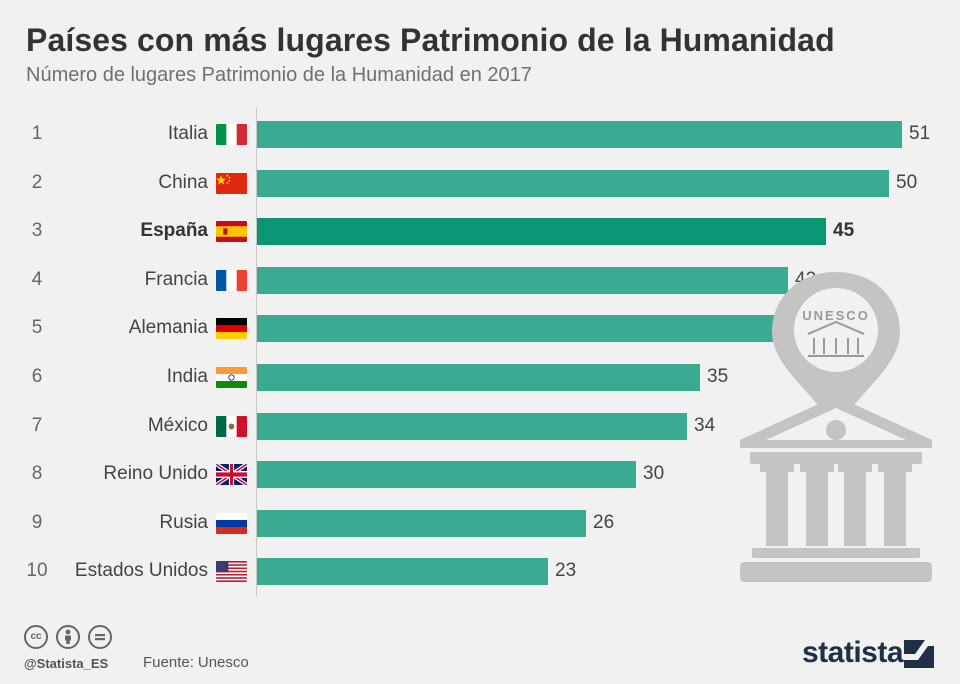 Image resolution: width=960 pixels, height=684 pixels. Describe the element at coordinates (187, 376) in the screenshot. I see `category-label: India` at that location.